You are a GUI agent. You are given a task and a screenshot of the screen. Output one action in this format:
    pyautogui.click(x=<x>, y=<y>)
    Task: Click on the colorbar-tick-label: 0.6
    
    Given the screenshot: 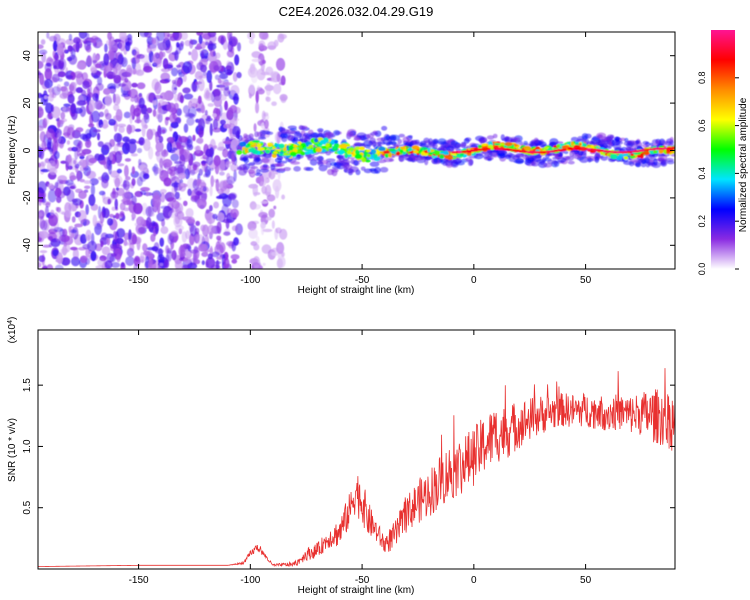 What is the action you would take?
    pyautogui.click(x=702, y=125)
    